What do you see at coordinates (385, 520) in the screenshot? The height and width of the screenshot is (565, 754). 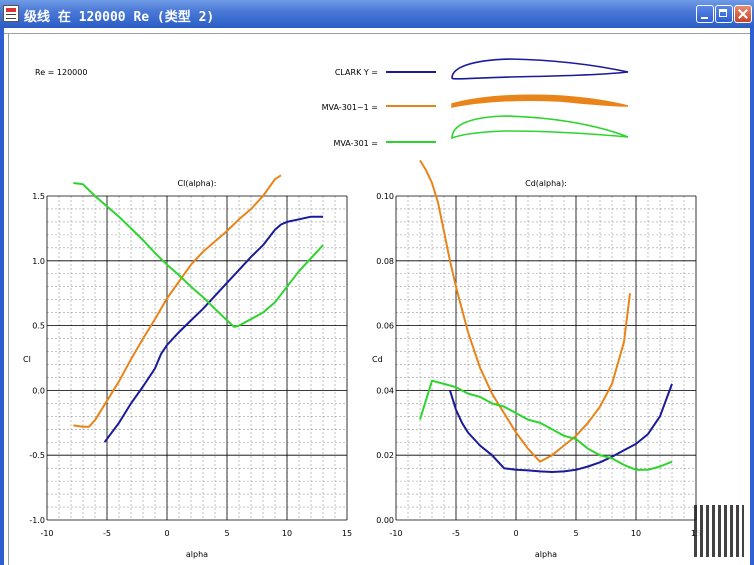 I see `y-tick-label: 0.00` at bounding box center [385, 520].